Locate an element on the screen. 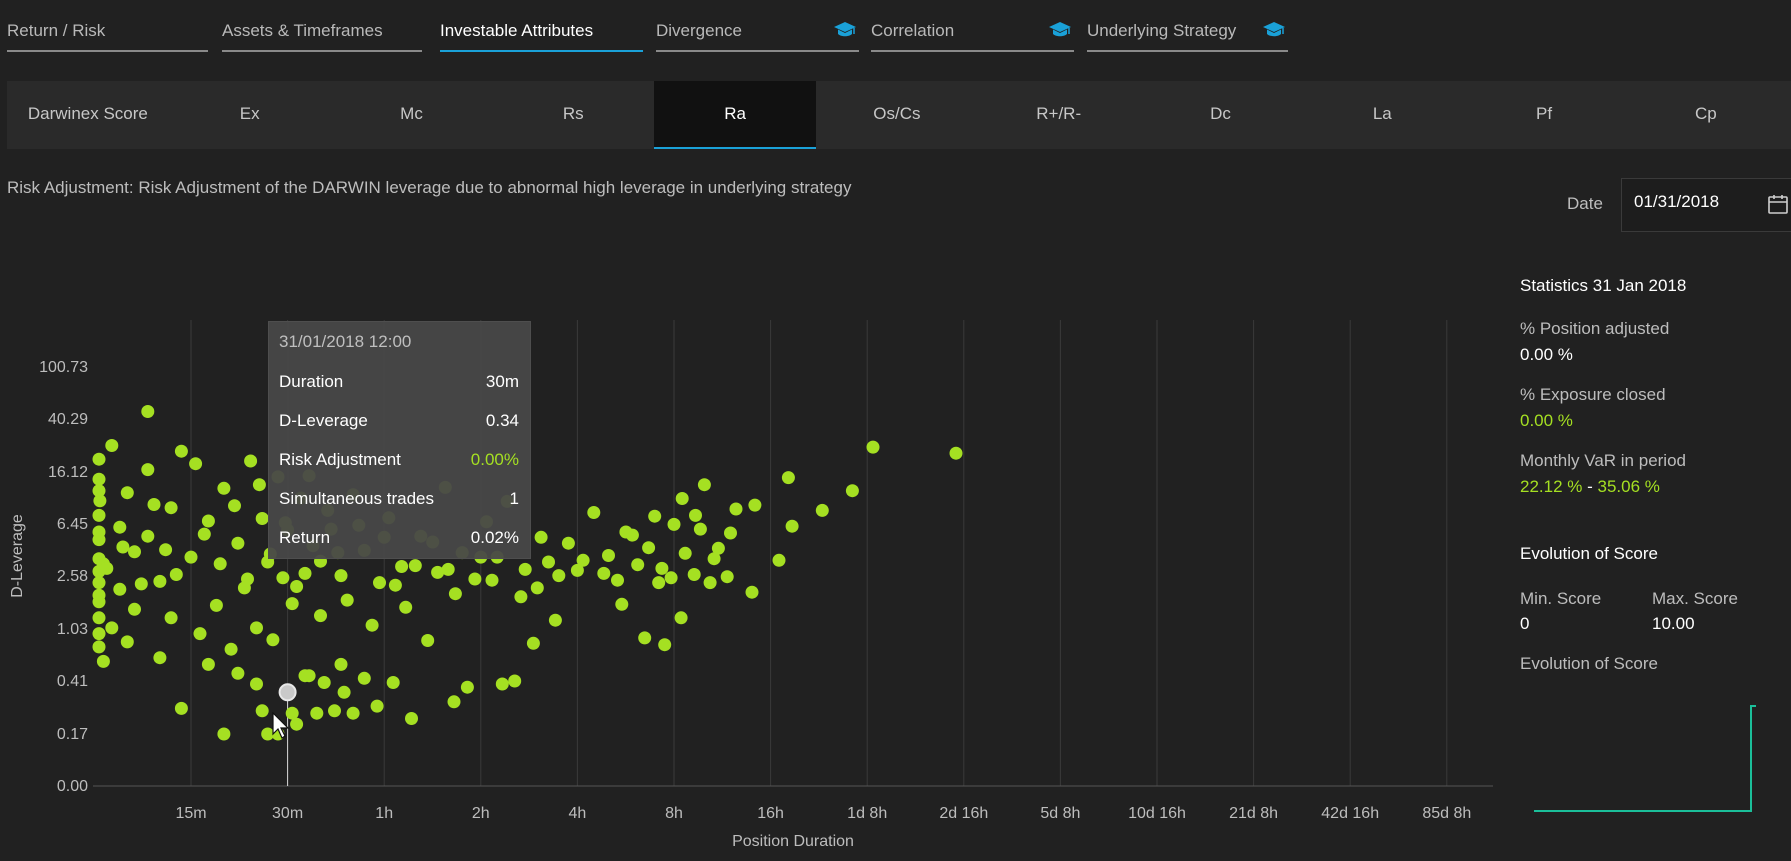 This screenshot has height=861, width=1791. tab-return-risk: Return / Risk is located at coordinates (107, 36).